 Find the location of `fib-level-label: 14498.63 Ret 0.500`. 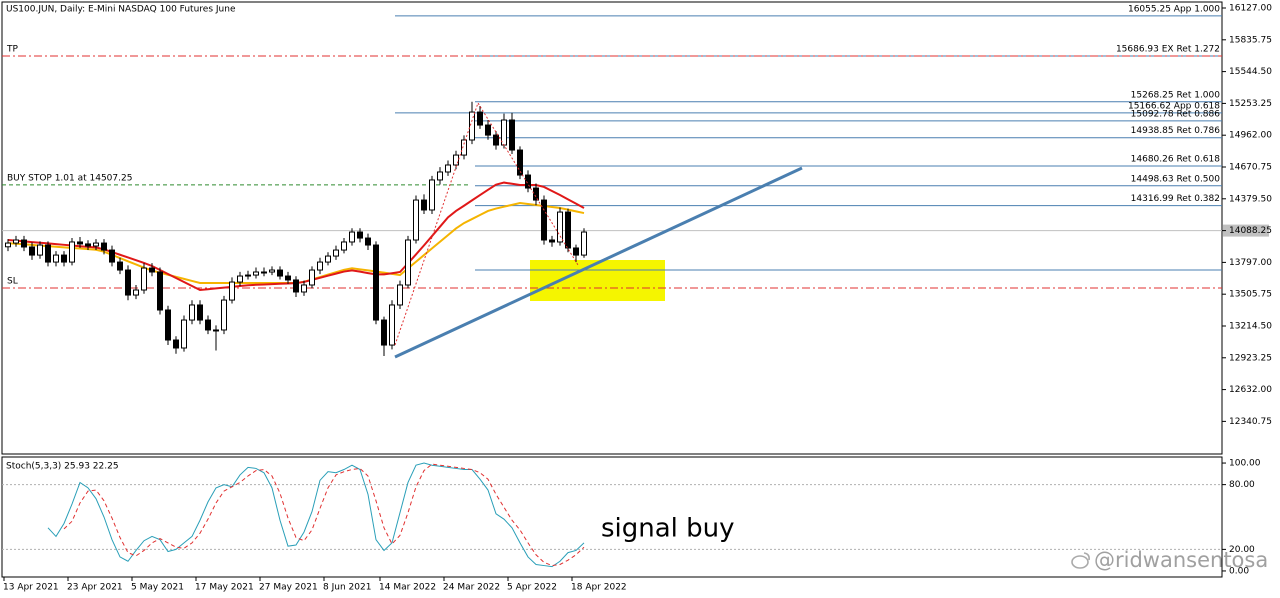

fib-level-label: 14498.63 Ret 0.500 is located at coordinates (1176, 179).